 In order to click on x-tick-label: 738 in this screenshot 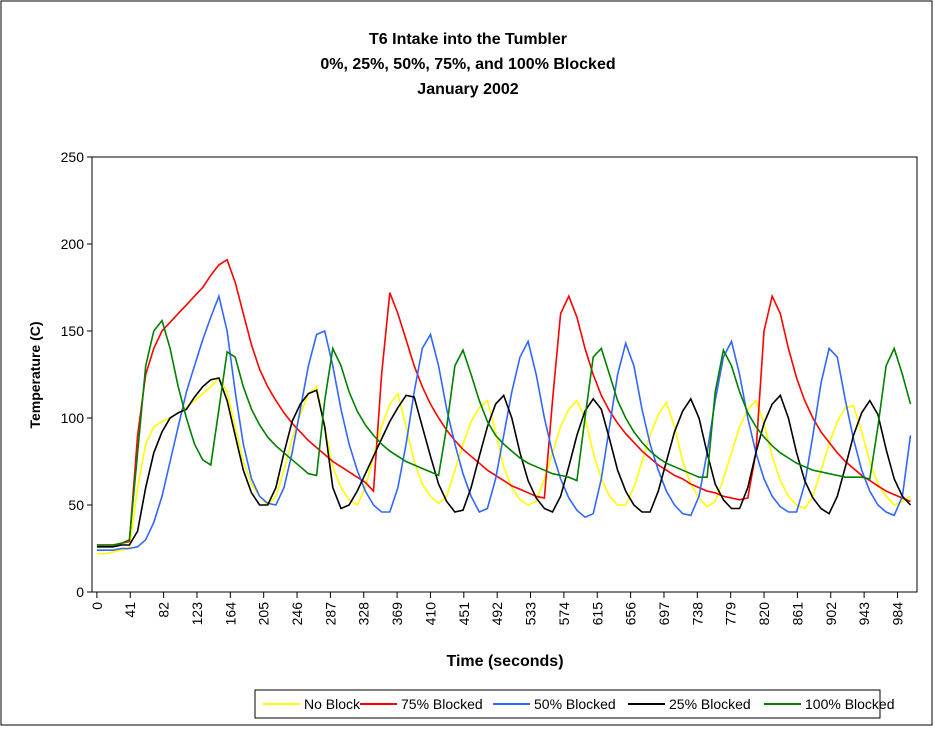, I will do `click(697, 614)`.